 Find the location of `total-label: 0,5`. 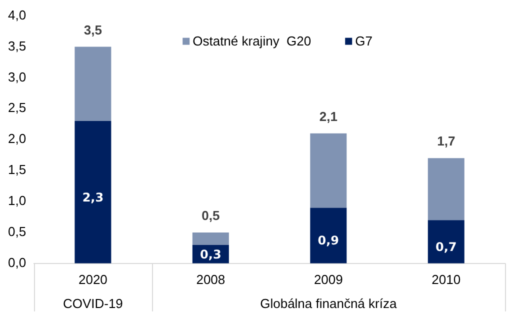

total-label: 0,5 is located at coordinates (211, 216).